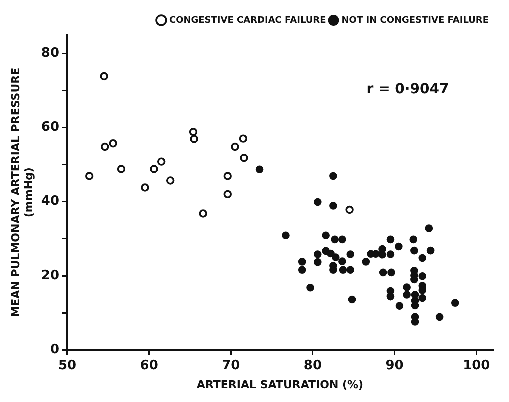 Image resolution: width=509 pixels, height=402 pixels. What do you see at coordinates (50, 128) in the screenshot?
I see `y-tick-label: 60` at bounding box center [50, 128].